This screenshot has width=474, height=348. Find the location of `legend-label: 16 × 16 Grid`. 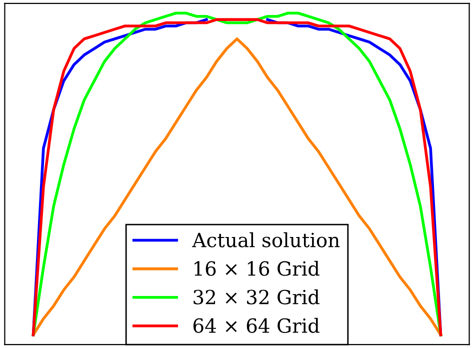

legend-label: 16 × 16 Grid is located at coordinates (257, 268).